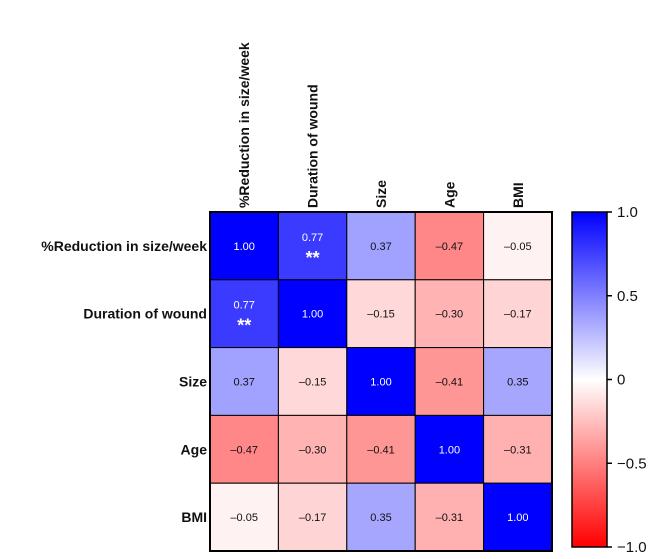 This screenshot has height=559, width=649. What do you see at coordinates (449, 194) in the screenshot?
I see `column-label: Age` at bounding box center [449, 194].